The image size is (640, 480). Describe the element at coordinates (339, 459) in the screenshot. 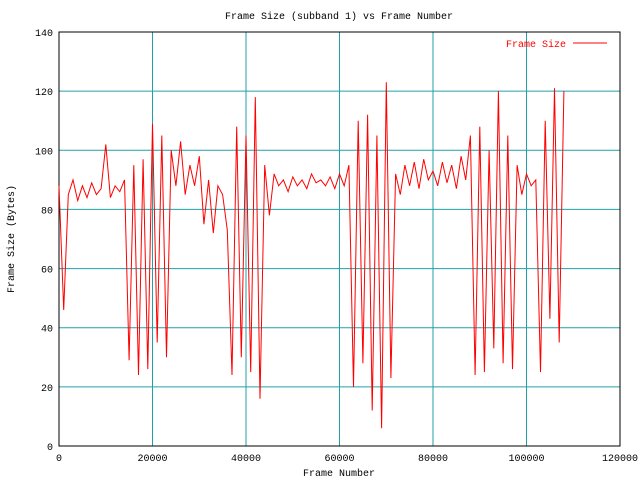

I see `x-tick-label: 60000` at that location.